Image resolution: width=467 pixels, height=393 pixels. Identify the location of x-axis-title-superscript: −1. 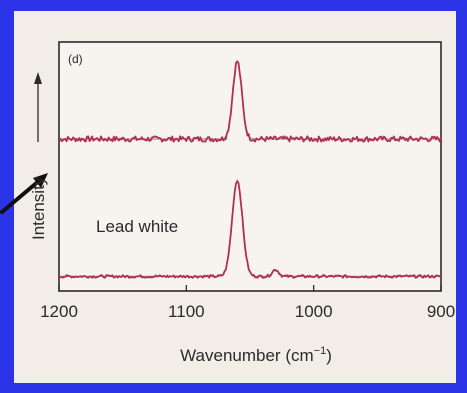
(320, 351).